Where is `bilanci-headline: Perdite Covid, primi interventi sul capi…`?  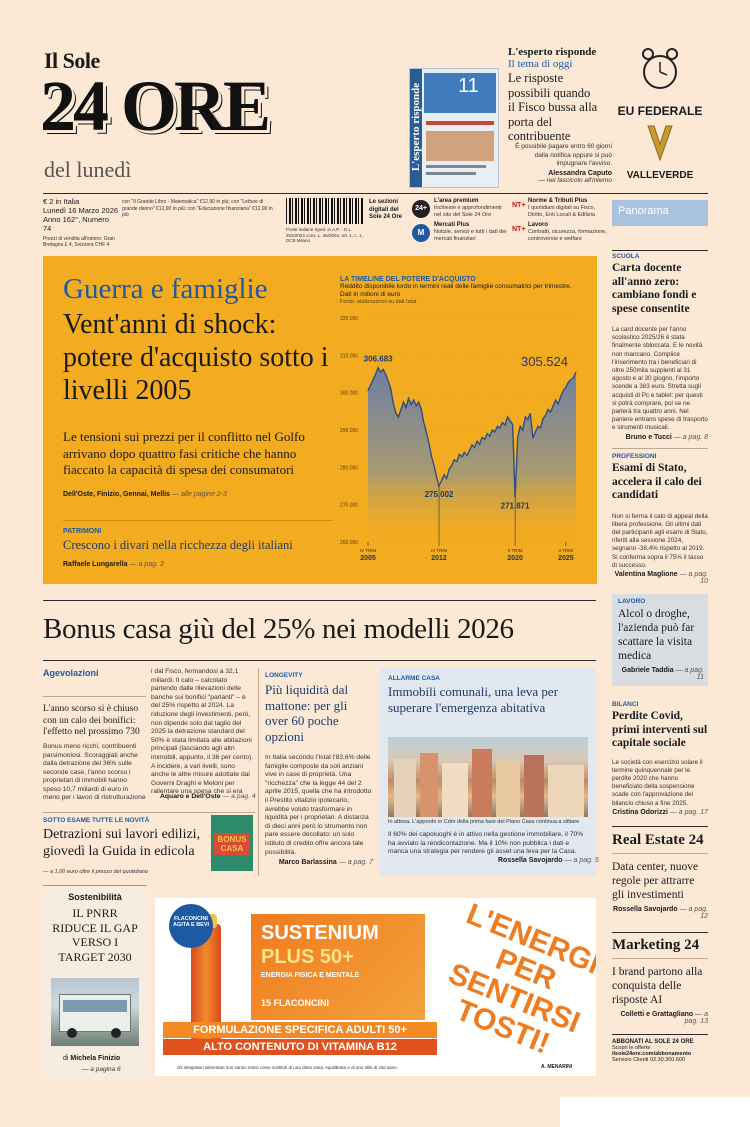
bilanci-headline: Perdite Covid, primi interventi sul capi… is located at coordinates (660, 729).